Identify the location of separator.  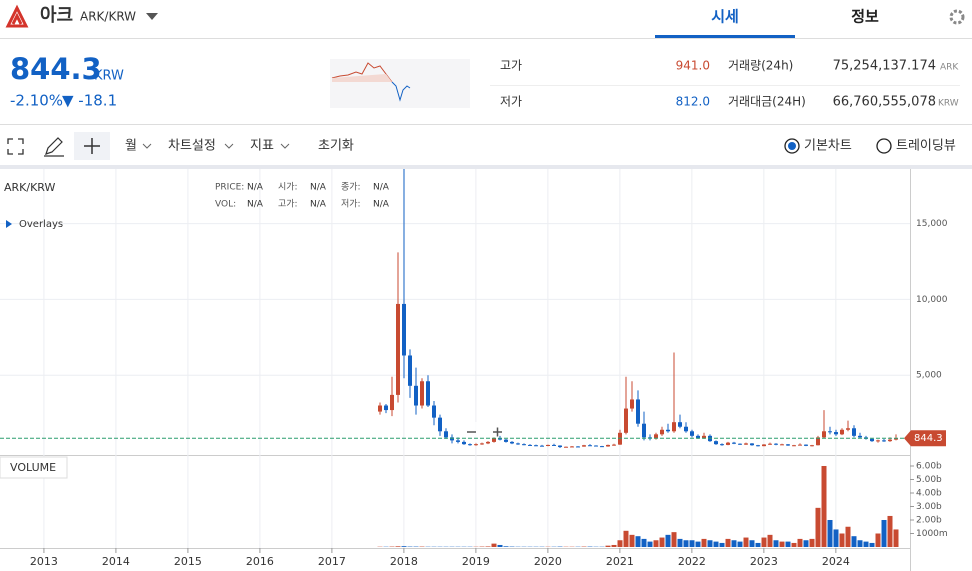
(486, 167).